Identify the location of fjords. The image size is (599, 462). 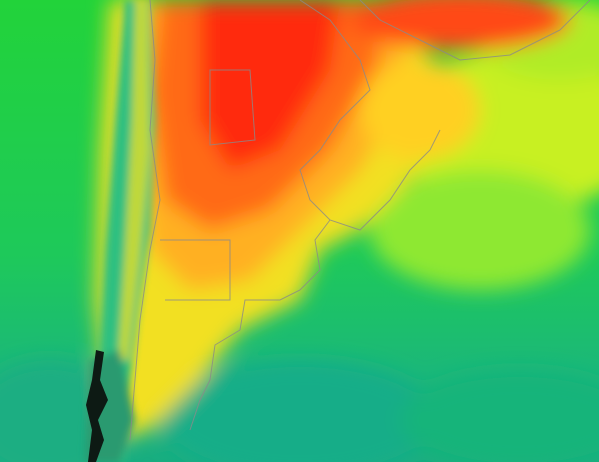
(97, 406).